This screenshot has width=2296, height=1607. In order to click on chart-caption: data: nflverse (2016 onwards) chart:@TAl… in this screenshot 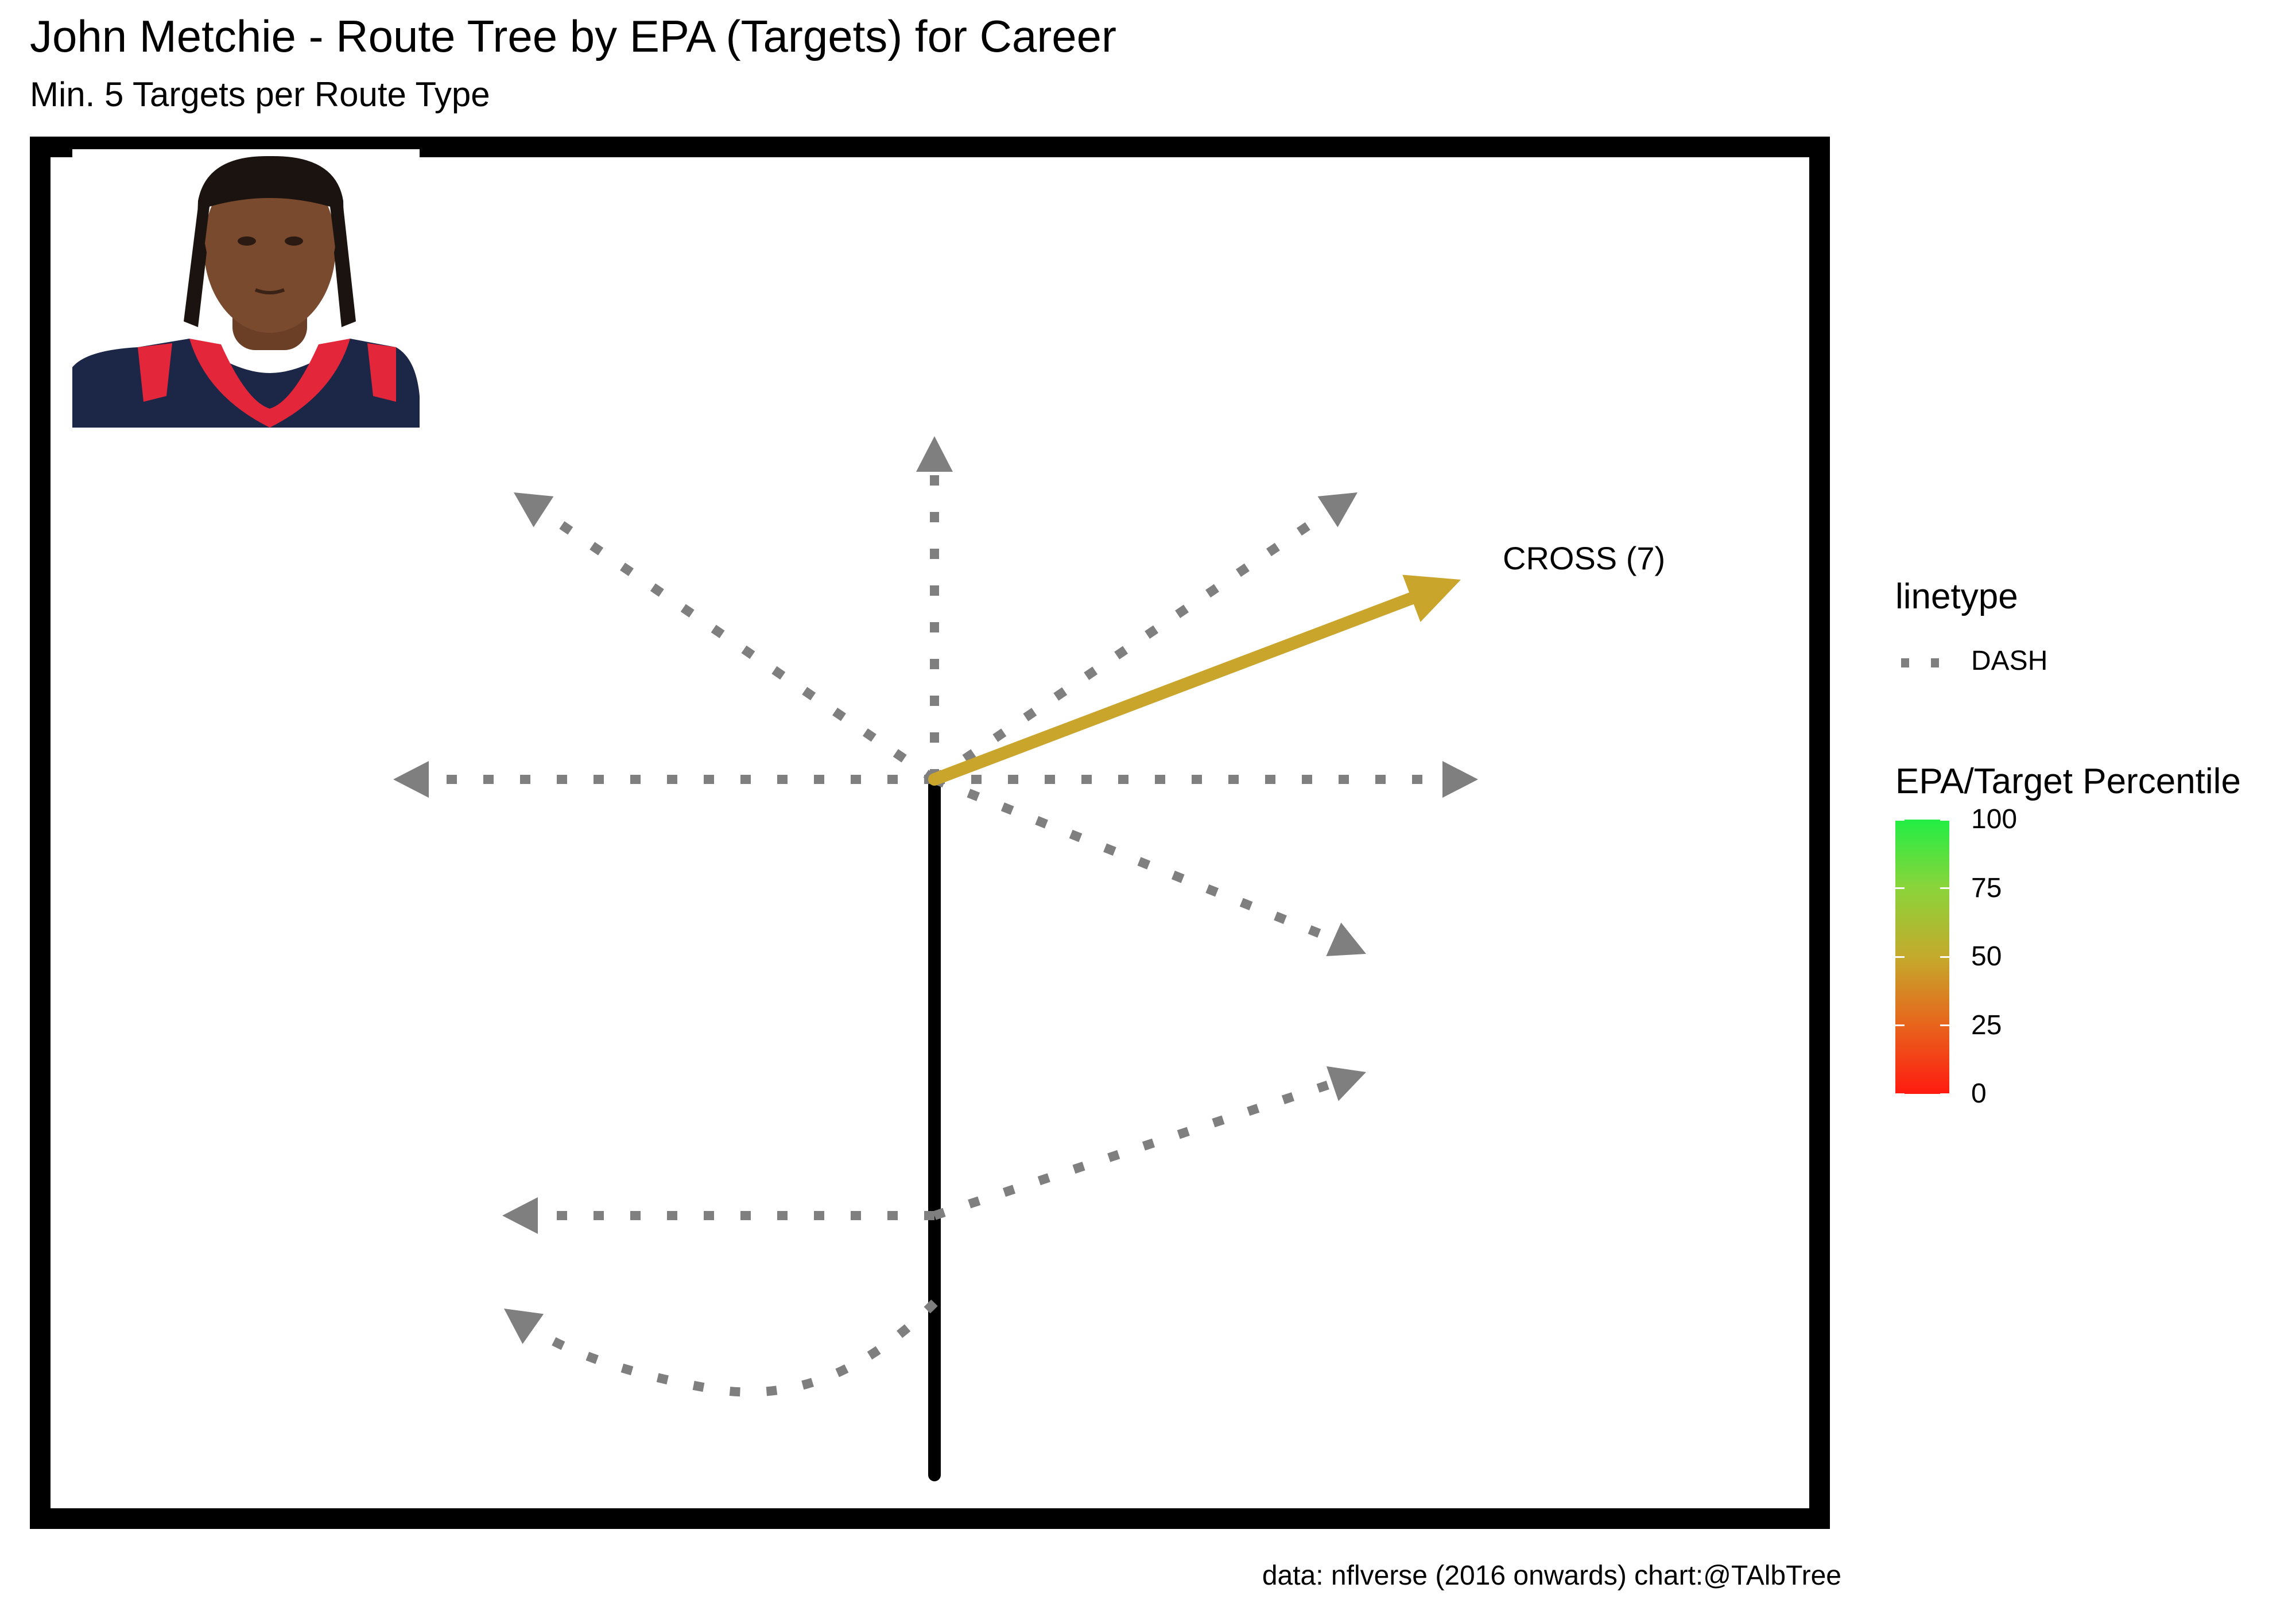, I will do `click(1551, 1576)`.